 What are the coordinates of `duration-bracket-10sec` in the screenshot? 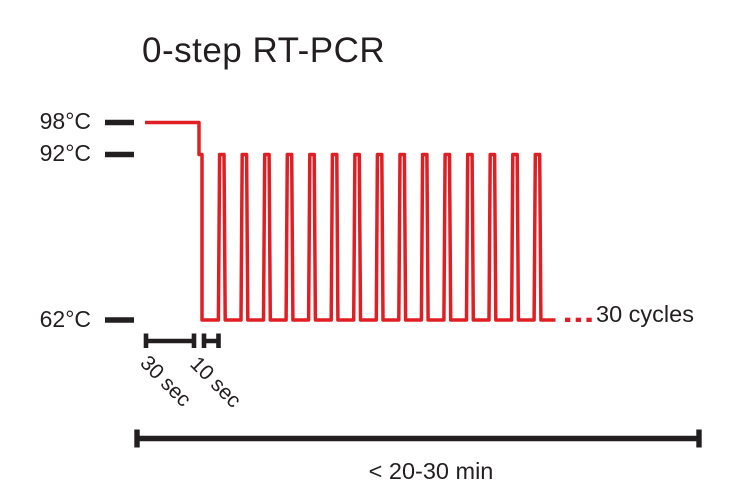 It's located at (211, 340).